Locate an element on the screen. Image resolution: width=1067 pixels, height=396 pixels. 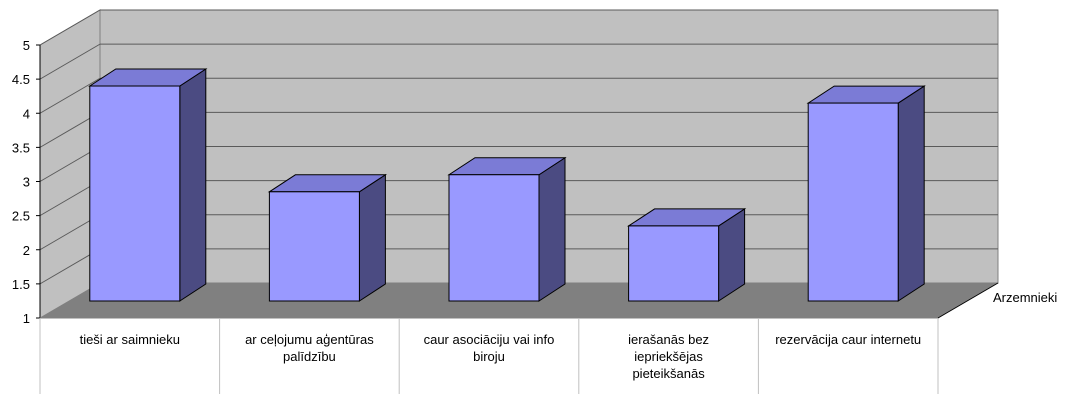
category-label: ar ceļojumu aģentūras palīdzību is located at coordinates (309, 348).